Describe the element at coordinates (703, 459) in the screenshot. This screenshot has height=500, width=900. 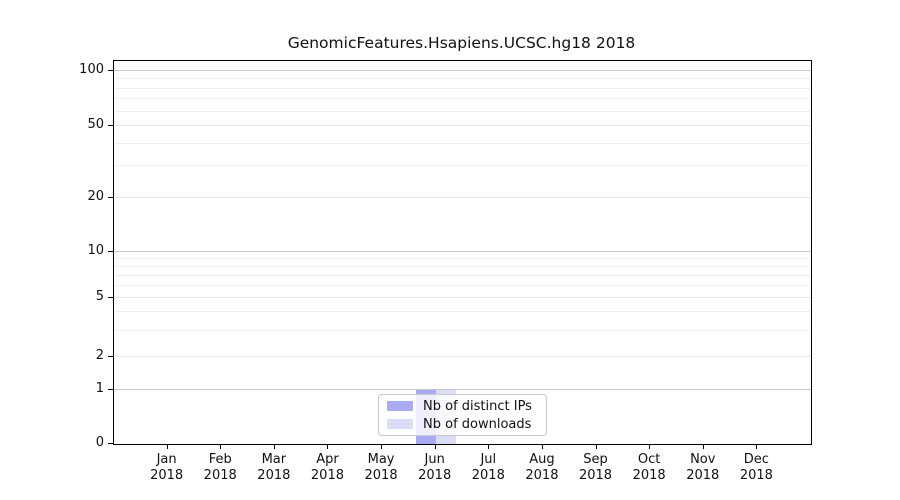
I see `x-tick-month: Nov` at that location.